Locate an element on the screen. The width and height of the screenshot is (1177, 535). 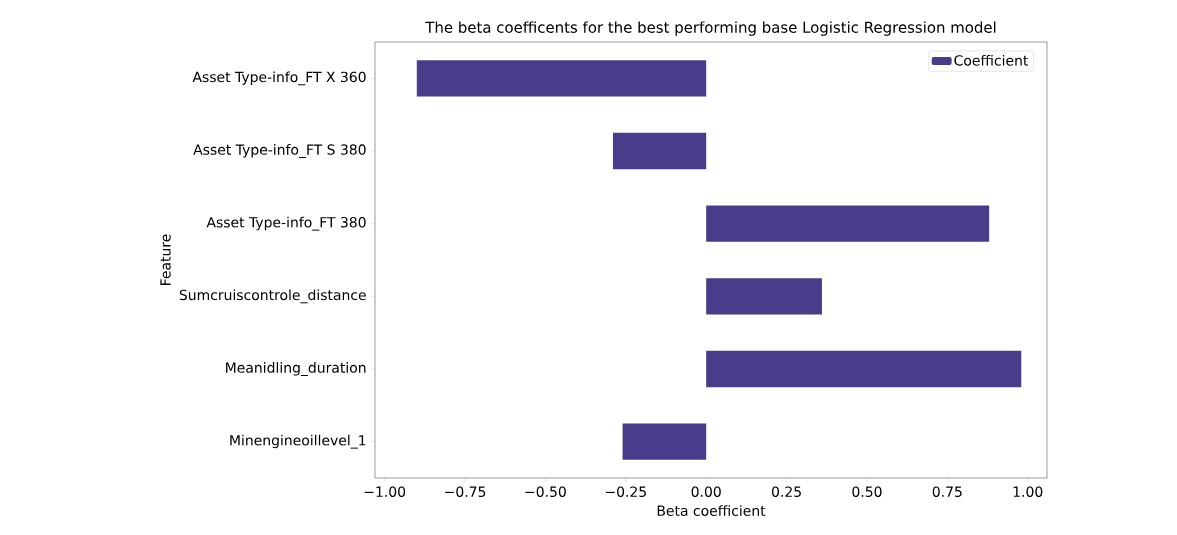
x-axis-title: Beta coefficient is located at coordinates (711, 510).